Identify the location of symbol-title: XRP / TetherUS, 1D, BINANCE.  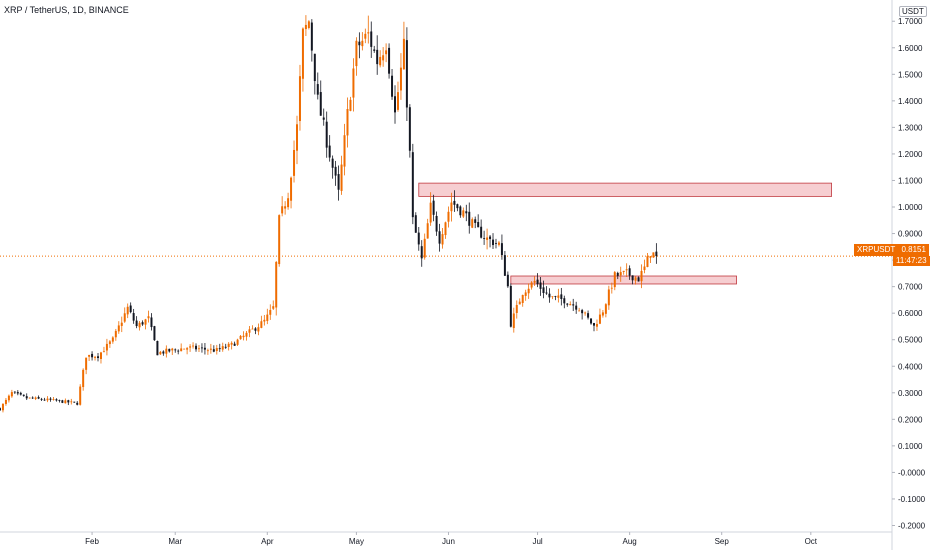
(66, 10).